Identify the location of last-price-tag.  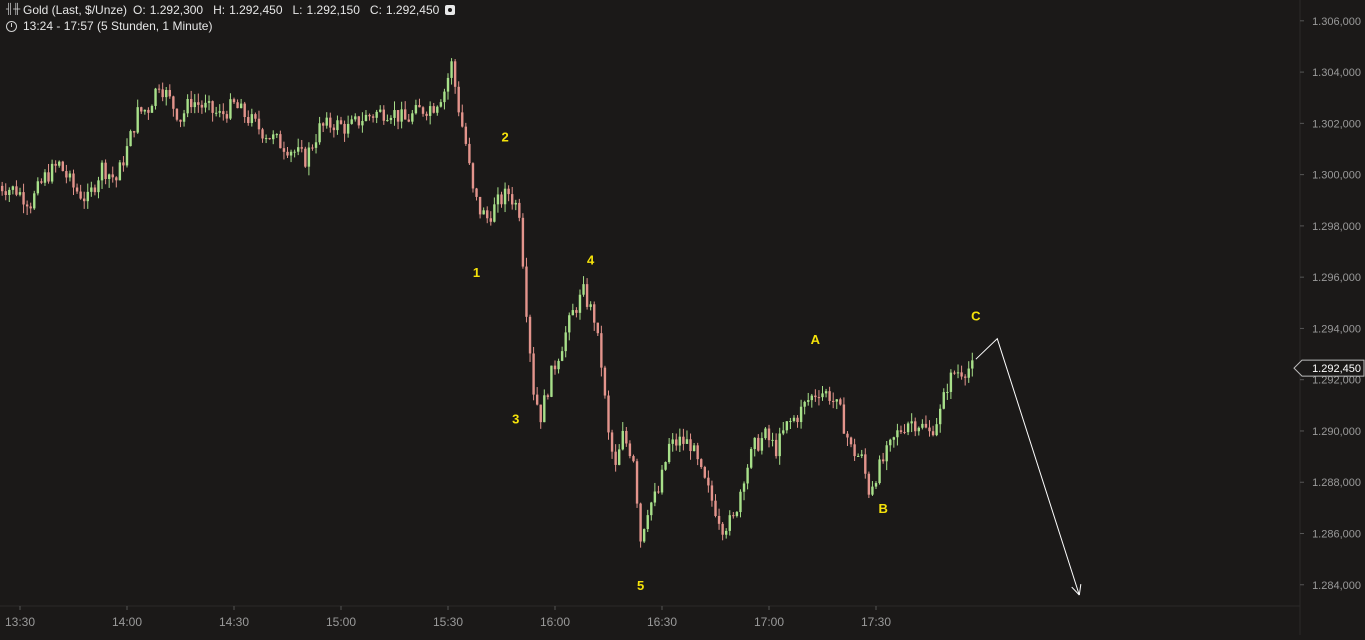
(1329, 368).